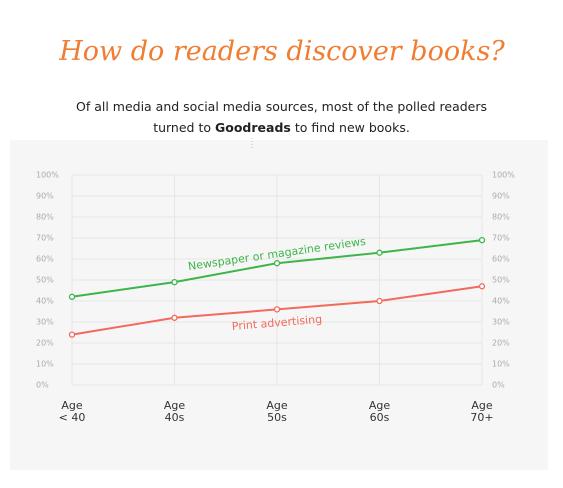 The image size is (563, 488). I want to click on y-tick-label-right: 40%, so click(501, 301).